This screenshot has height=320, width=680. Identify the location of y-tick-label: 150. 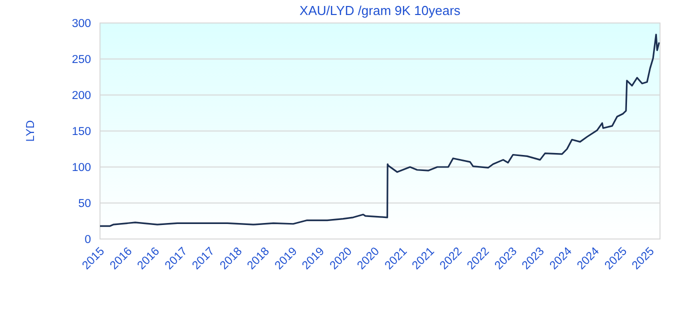
(81, 132).